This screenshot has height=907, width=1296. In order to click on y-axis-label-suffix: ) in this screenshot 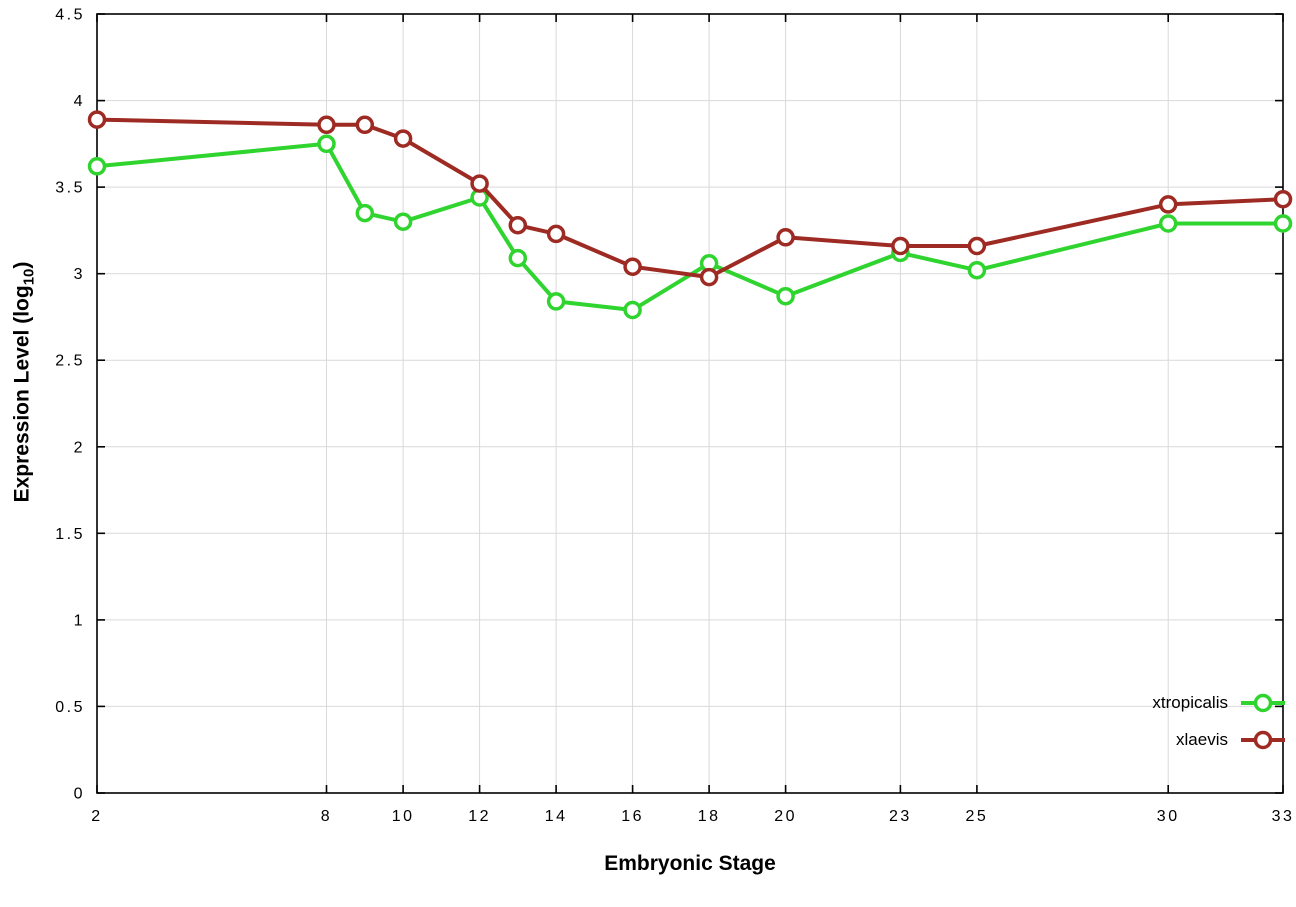, I will do `click(22, 265)`.